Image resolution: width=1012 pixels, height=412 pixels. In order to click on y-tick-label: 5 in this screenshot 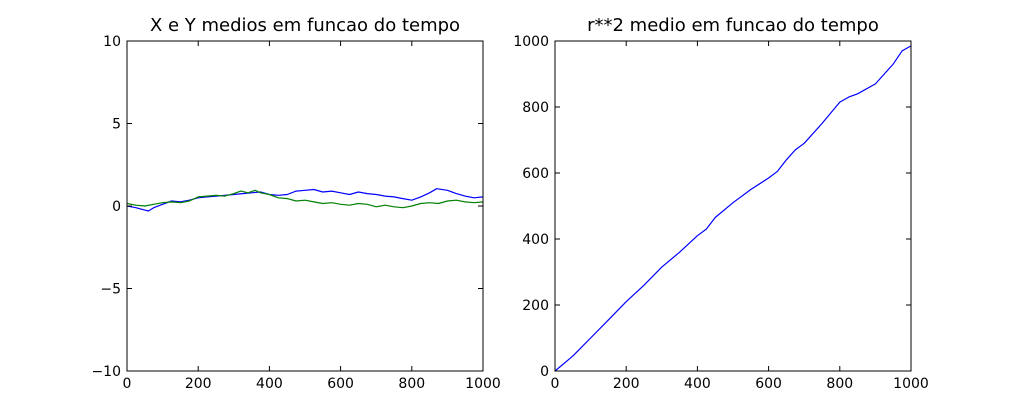, I will do `click(116, 125)`.